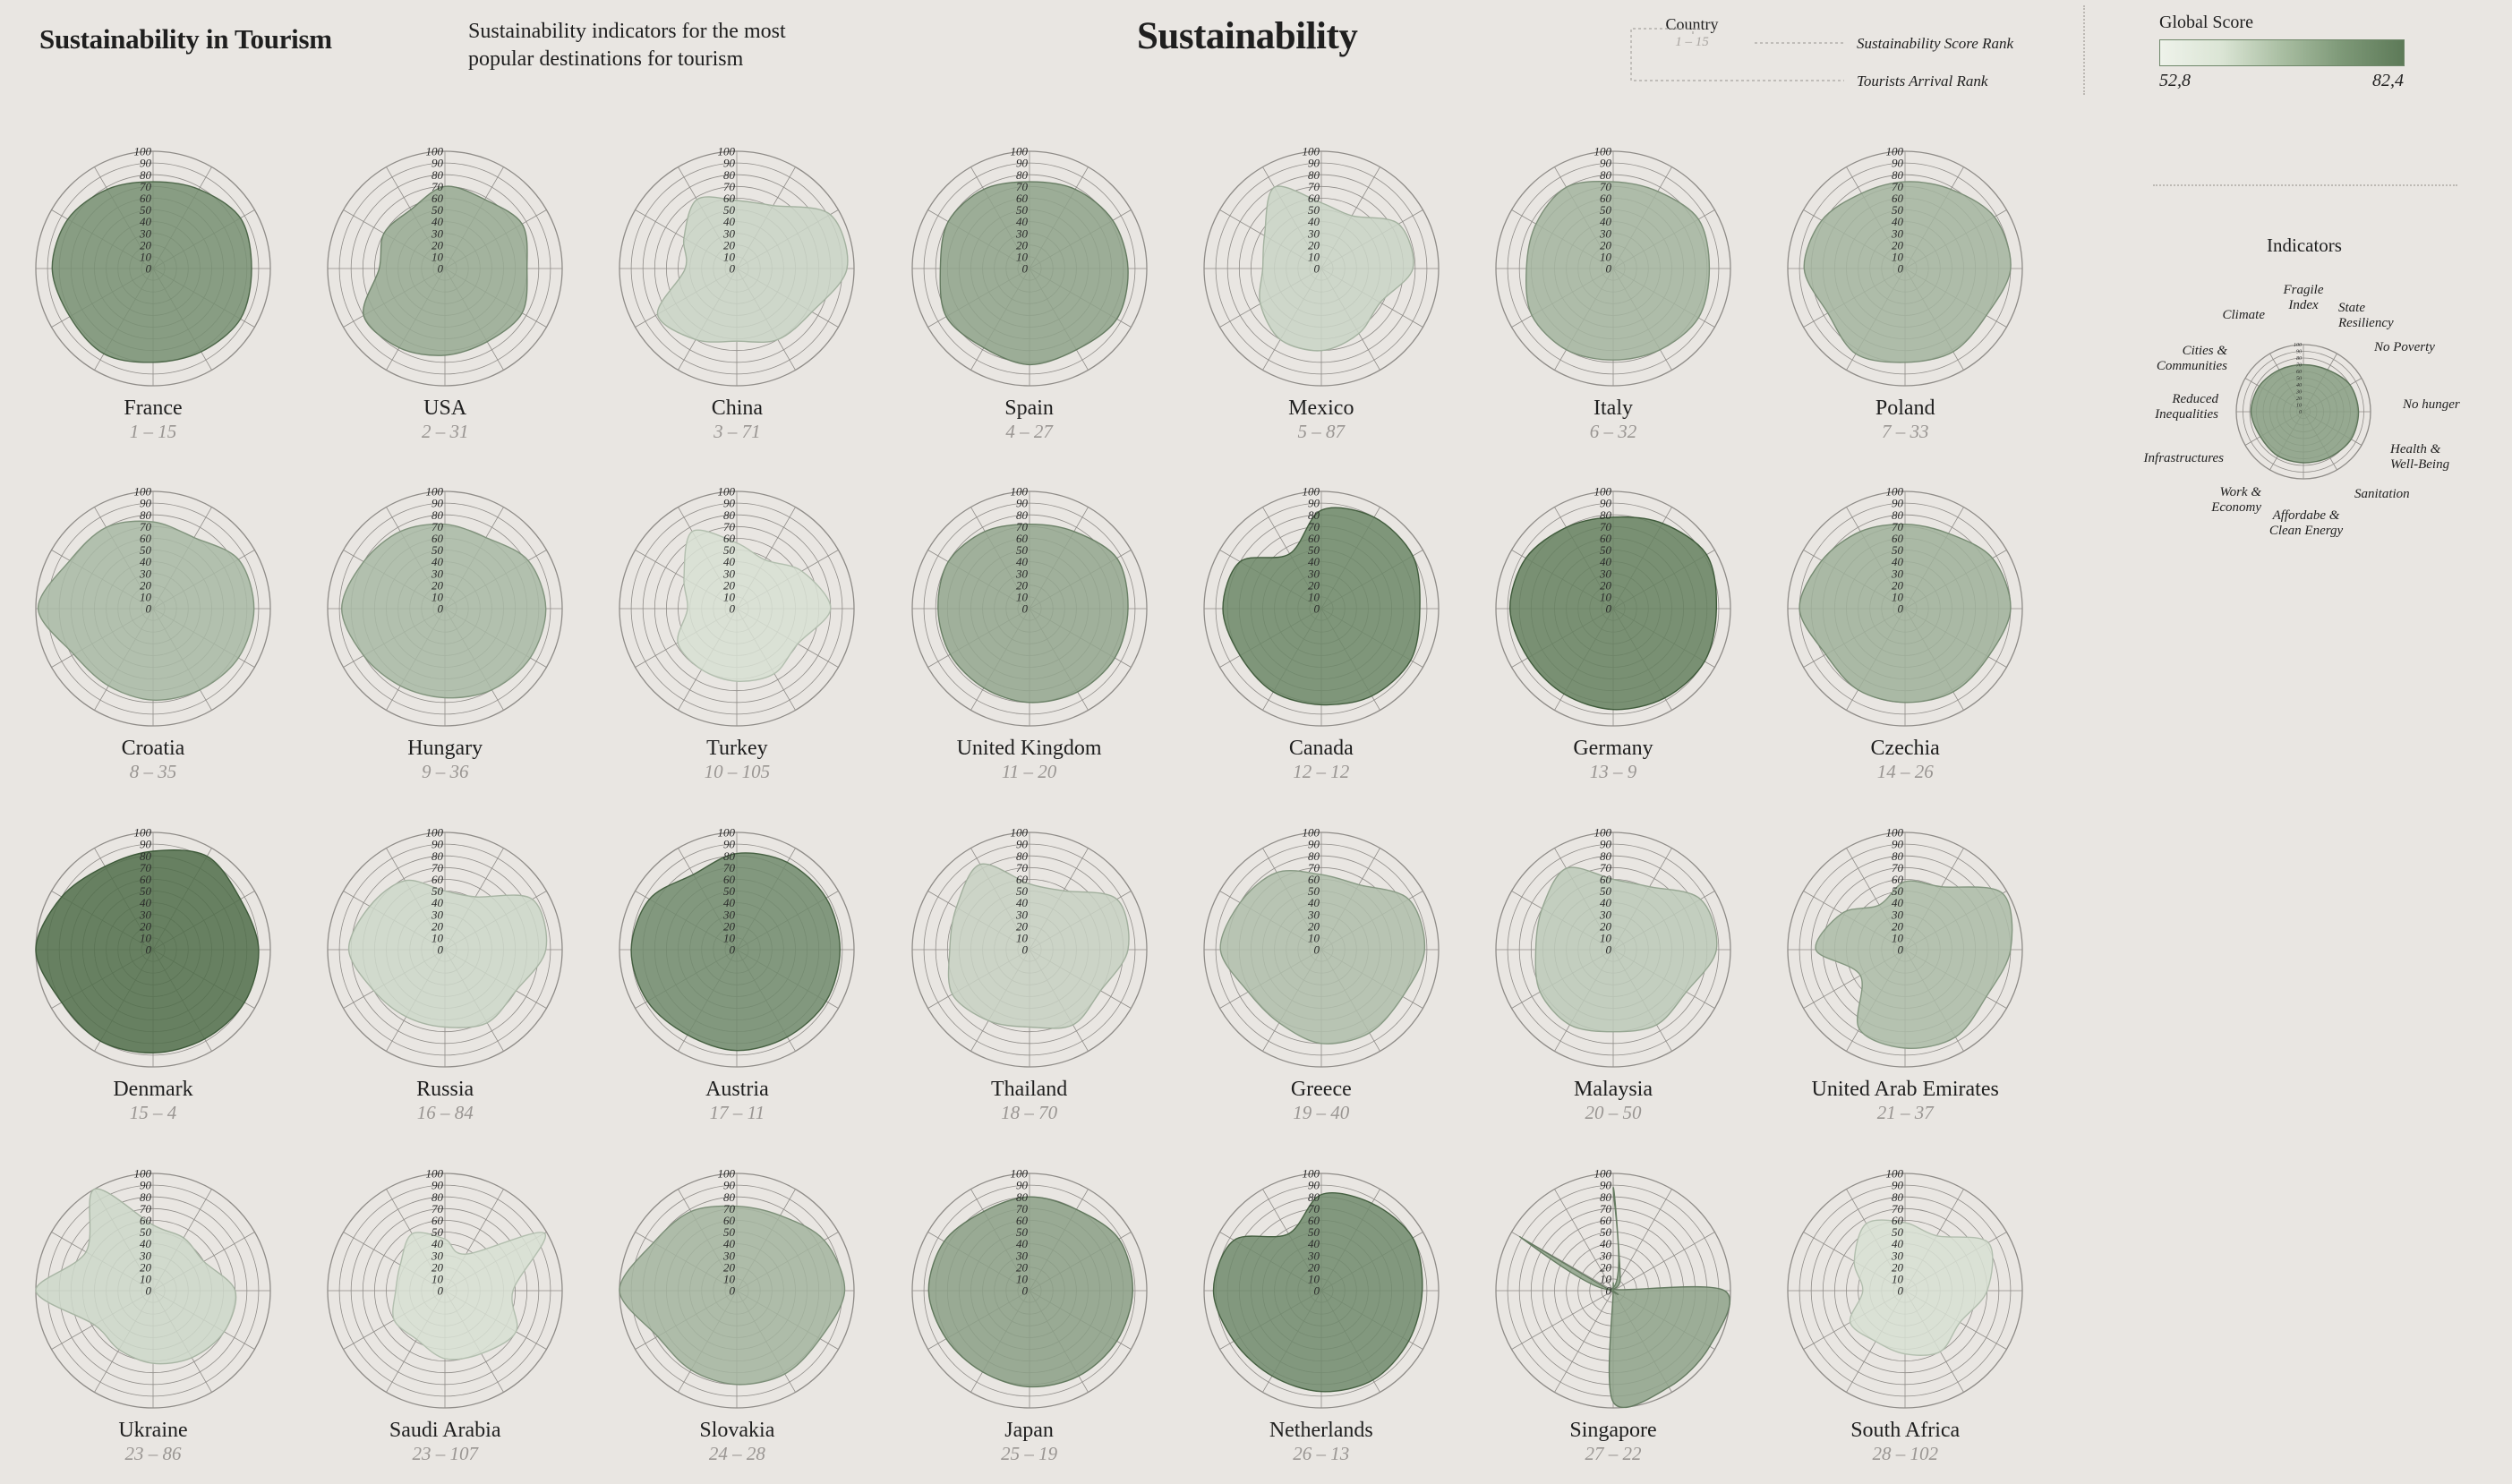 The image size is (2512, 1484). What do you see at coordinates (153, 1430) in the screenshot?
I see `country-name-ukraine: Ukraine` at bounding box center [153, 1430].